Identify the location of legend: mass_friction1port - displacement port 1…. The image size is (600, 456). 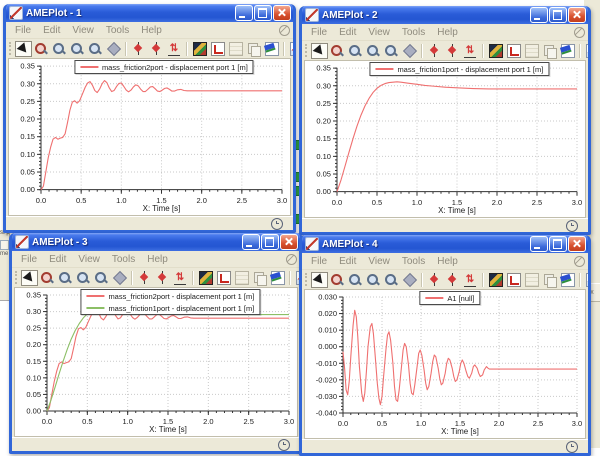
(459, 69).